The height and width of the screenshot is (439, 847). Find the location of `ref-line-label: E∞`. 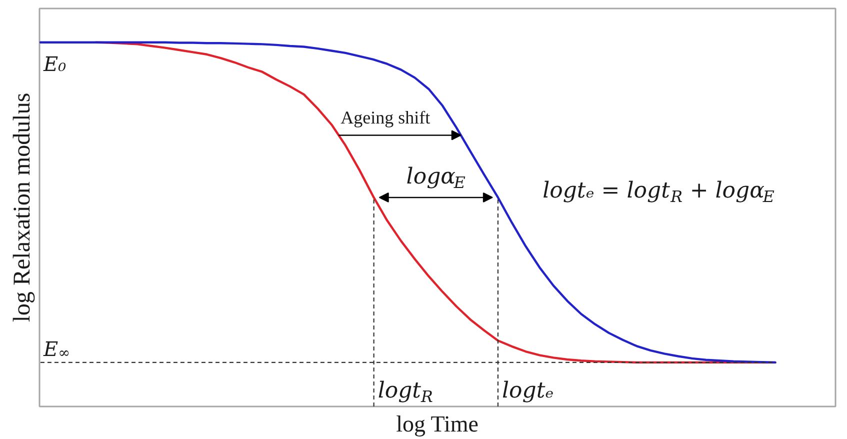

ref-line-label: E∞ is located at coordinates (56, 349).